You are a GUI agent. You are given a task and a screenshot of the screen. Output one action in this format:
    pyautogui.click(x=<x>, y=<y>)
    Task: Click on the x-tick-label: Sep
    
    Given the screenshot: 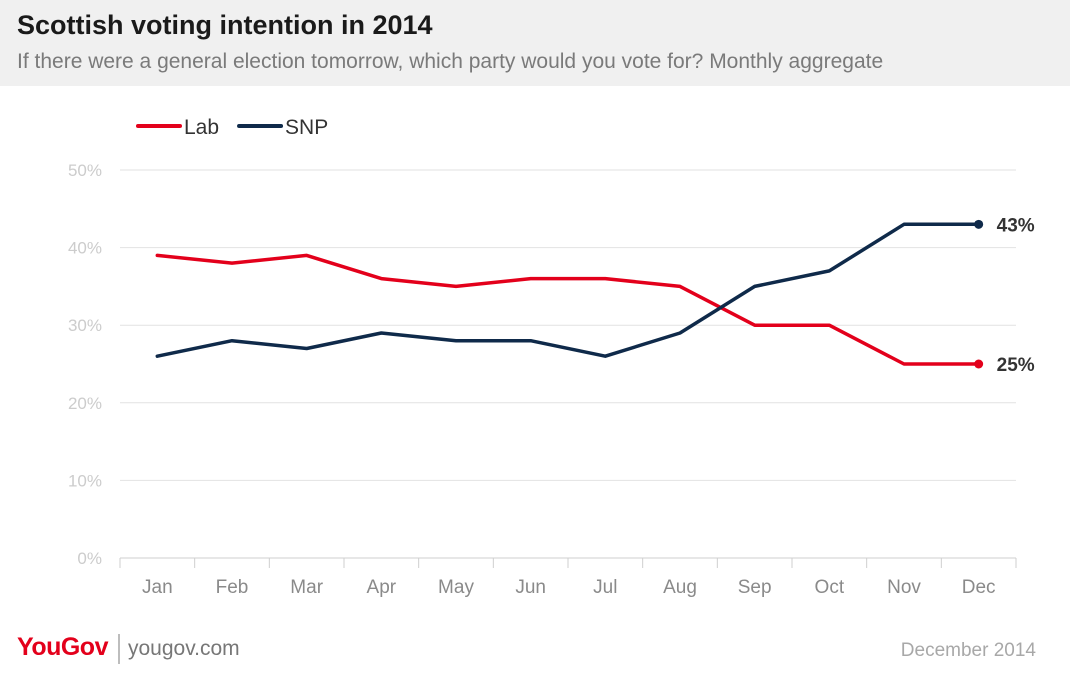 What is the action you would take?
    pyautogui.click(x=755, y=587)
    